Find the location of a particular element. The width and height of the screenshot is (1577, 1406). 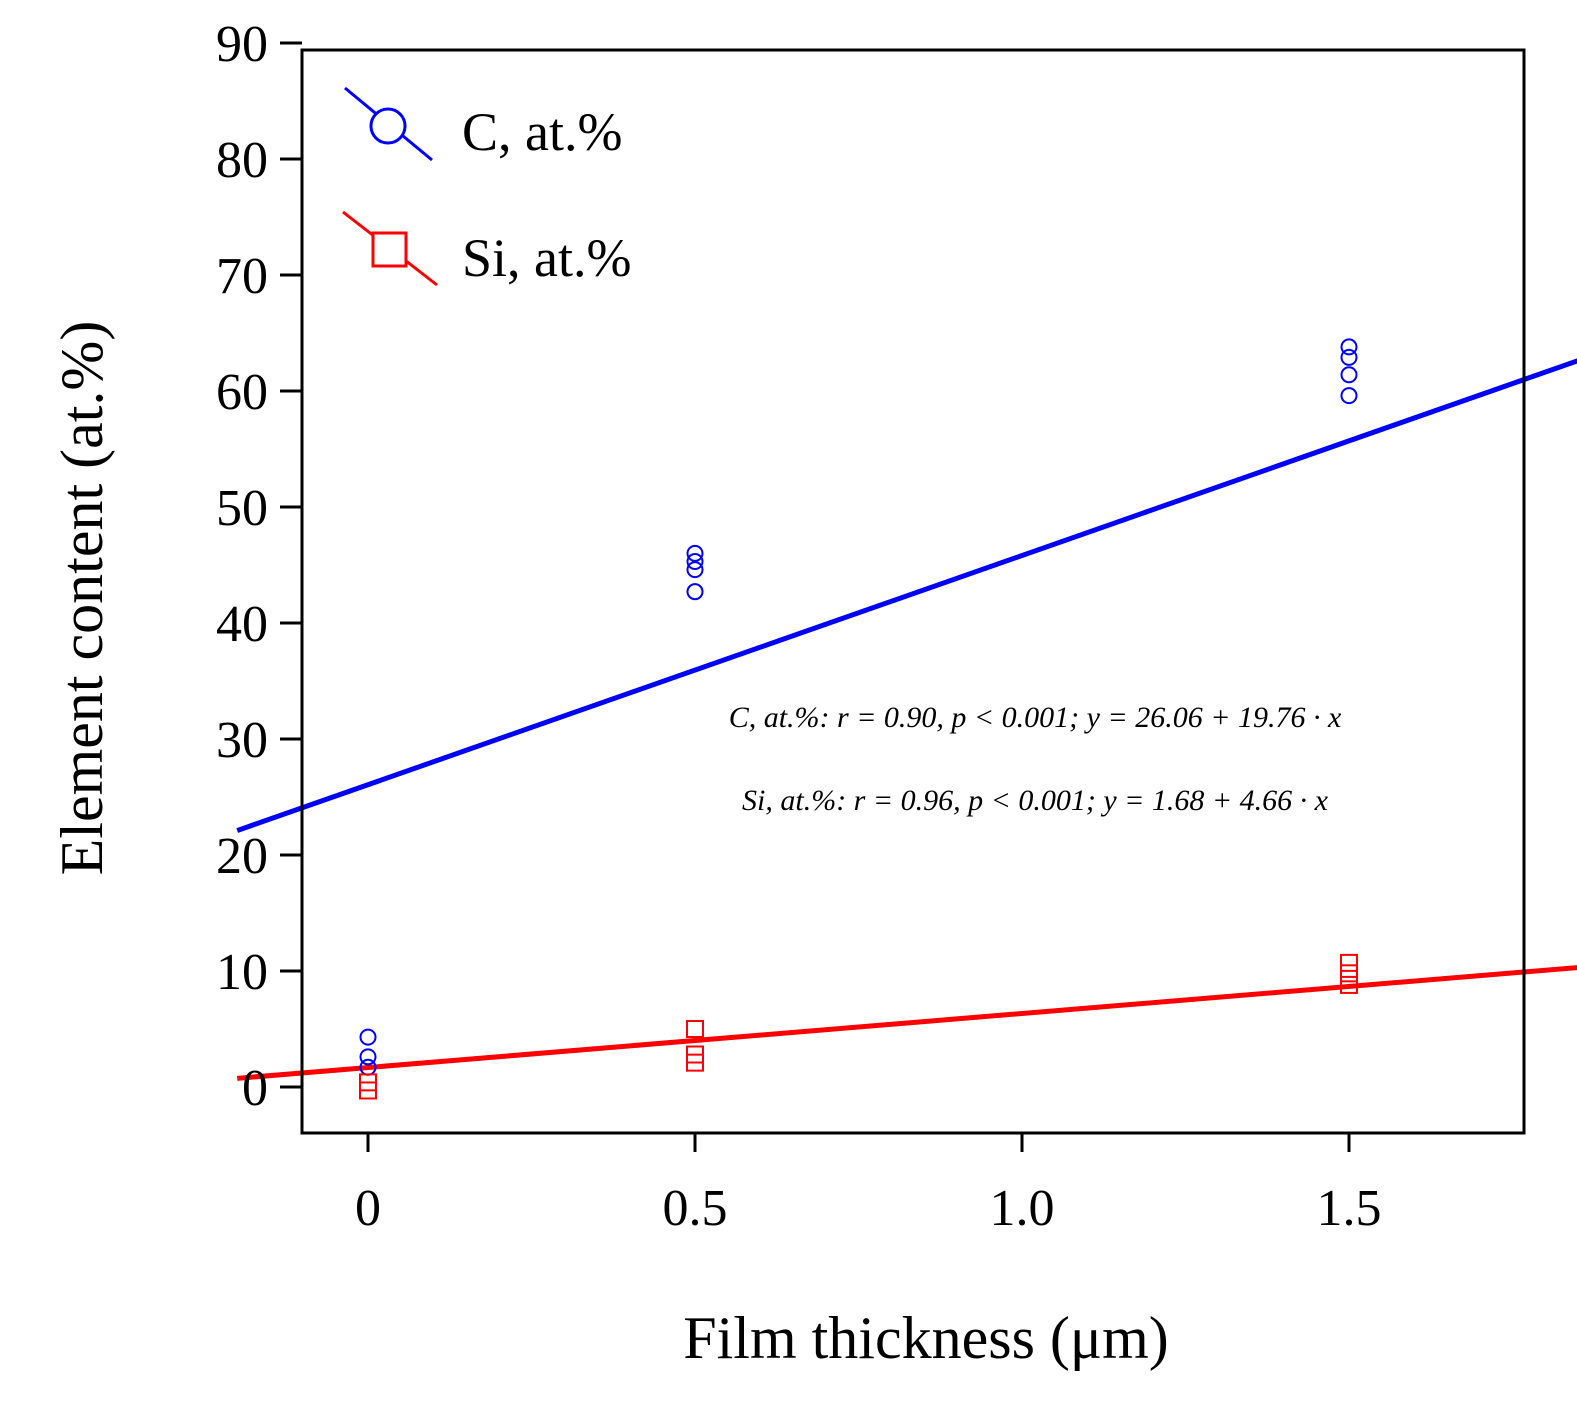

x-tick-label: 0.5 is located at coordinates (695, 1208).